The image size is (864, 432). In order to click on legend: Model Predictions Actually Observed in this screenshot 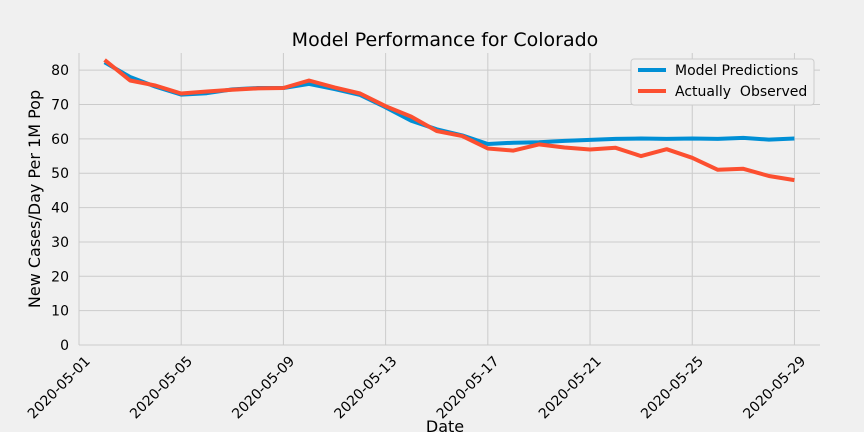, I will do `click(722, 82)`.